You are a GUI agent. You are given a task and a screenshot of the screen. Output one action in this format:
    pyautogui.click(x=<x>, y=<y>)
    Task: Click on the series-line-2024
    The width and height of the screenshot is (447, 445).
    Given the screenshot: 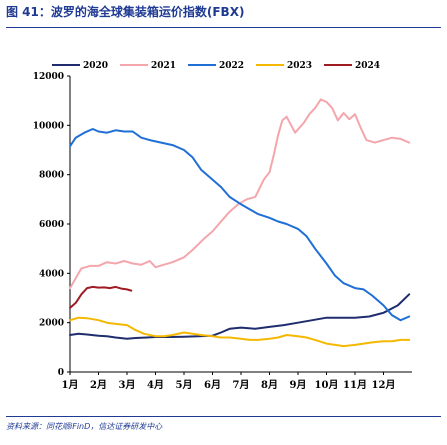 What is the action you would take?
    pyautogui.click(x=101, y=297)
    